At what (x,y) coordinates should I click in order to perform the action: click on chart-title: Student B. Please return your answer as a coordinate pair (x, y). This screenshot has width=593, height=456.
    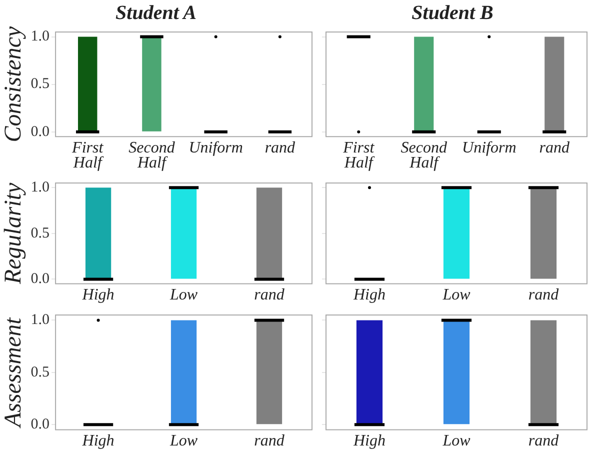
    Looking at the image, I should click on (453, 13).